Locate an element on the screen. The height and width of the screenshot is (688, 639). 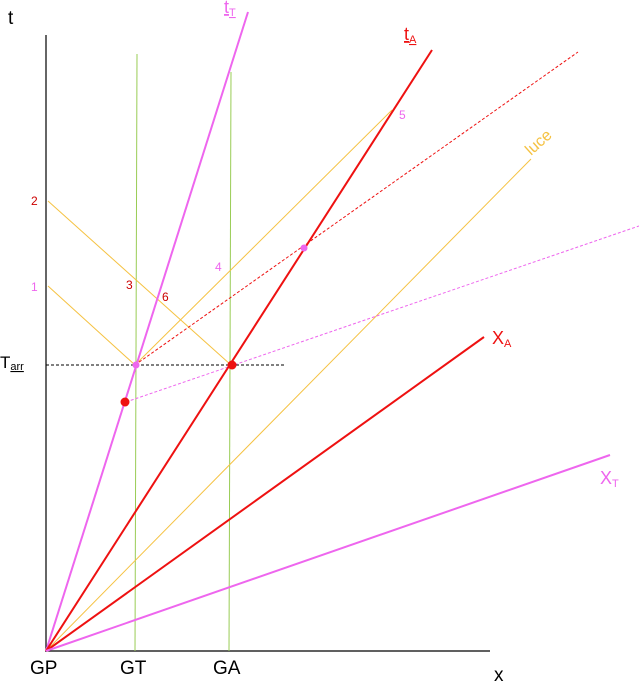
x-axis-label: x is located at coordinates (499, 675).